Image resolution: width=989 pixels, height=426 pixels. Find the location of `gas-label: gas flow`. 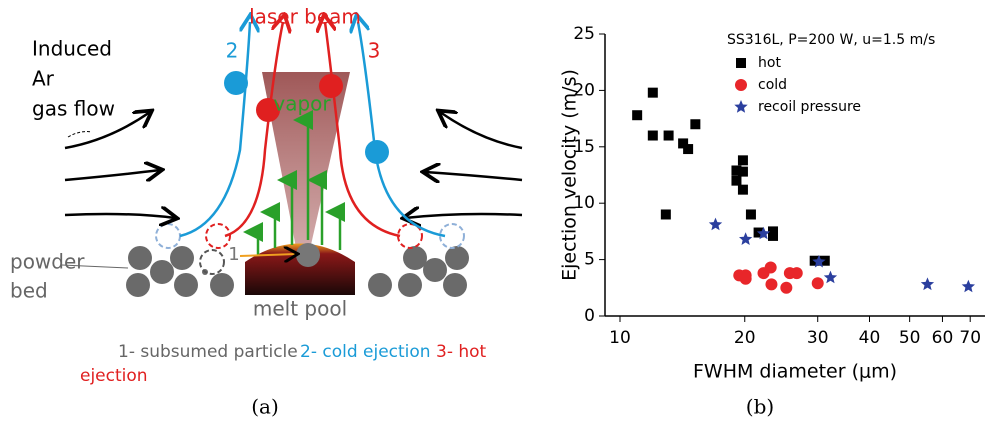

gas-label: gas flow is located at coordinates (73, 109).